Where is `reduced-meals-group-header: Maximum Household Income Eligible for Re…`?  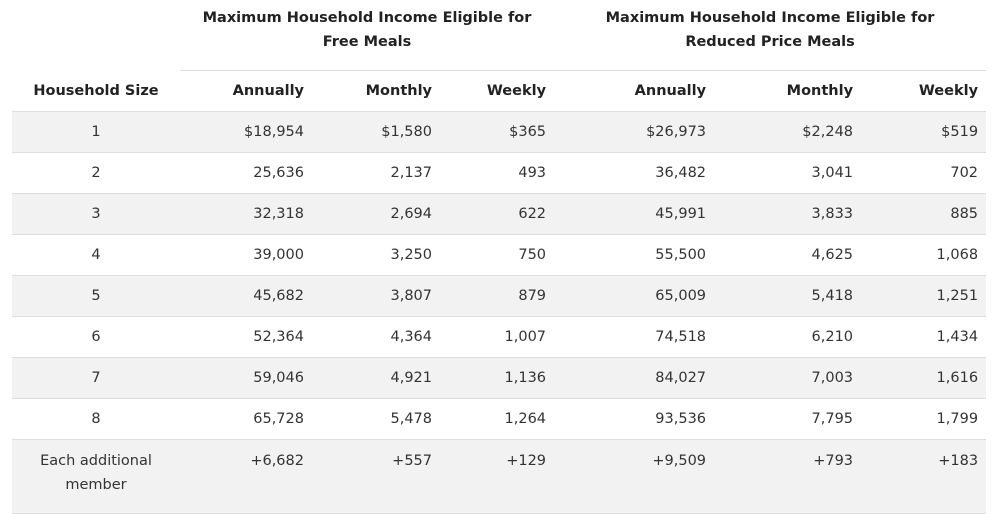
reduced-meals-group-header: Maximum Household Income Eligible for Re… is located at coordinates (770, 35).